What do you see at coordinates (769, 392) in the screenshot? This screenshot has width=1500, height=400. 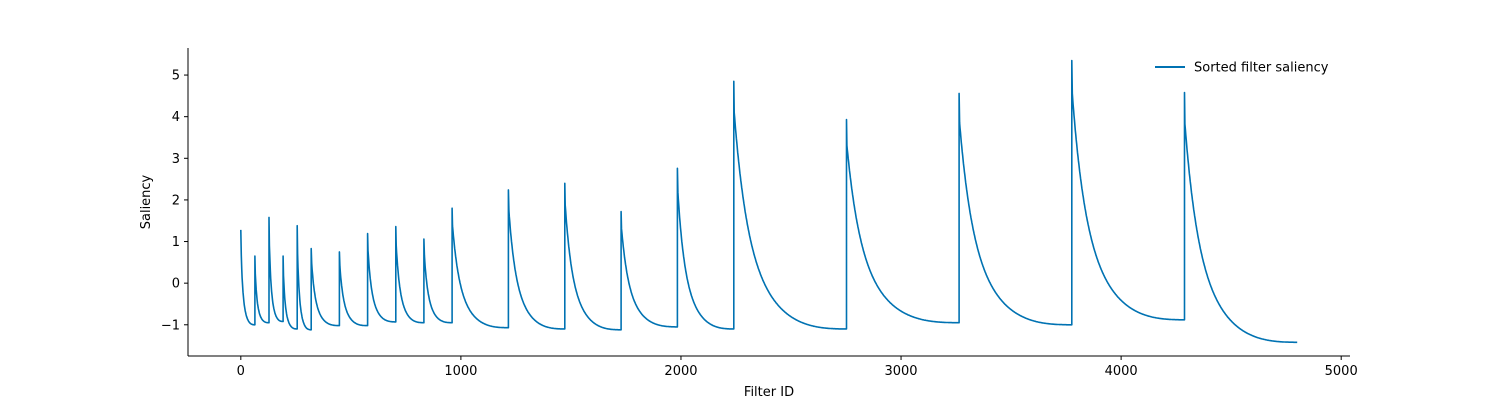 I see `x-axis-label: Filter ID` at bounding box center [769, 392].